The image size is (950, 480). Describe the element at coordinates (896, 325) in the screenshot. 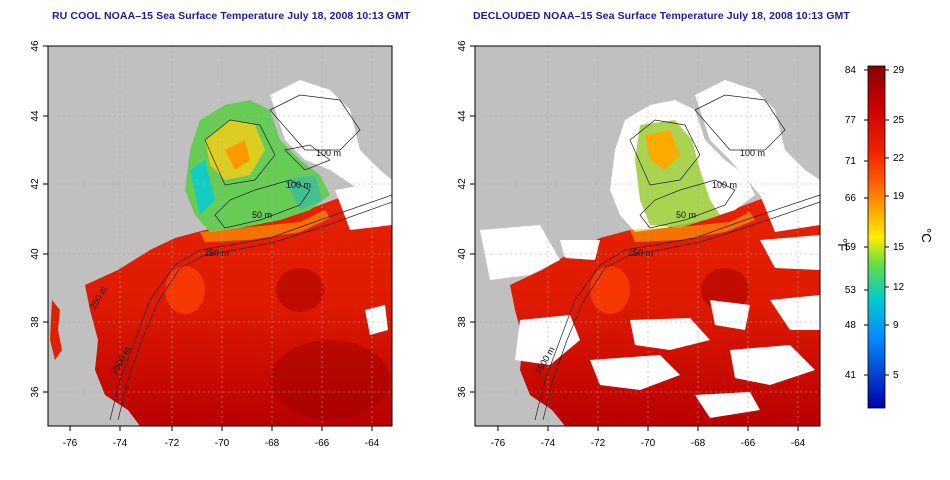

I see `c-tick-label: 9` at that location.